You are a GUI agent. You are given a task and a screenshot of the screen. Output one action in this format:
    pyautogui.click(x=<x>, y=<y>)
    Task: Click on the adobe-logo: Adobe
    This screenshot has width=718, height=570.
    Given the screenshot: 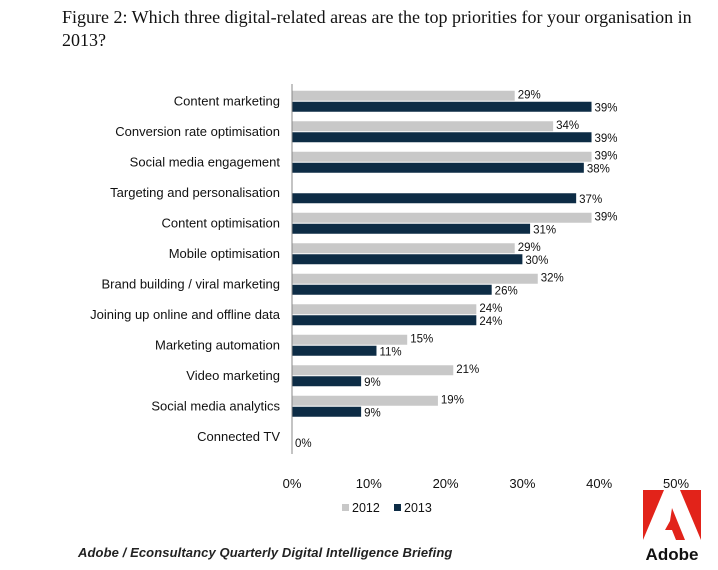 What is the action you would take?
    pyautogui.click(x=672, y=526)
    